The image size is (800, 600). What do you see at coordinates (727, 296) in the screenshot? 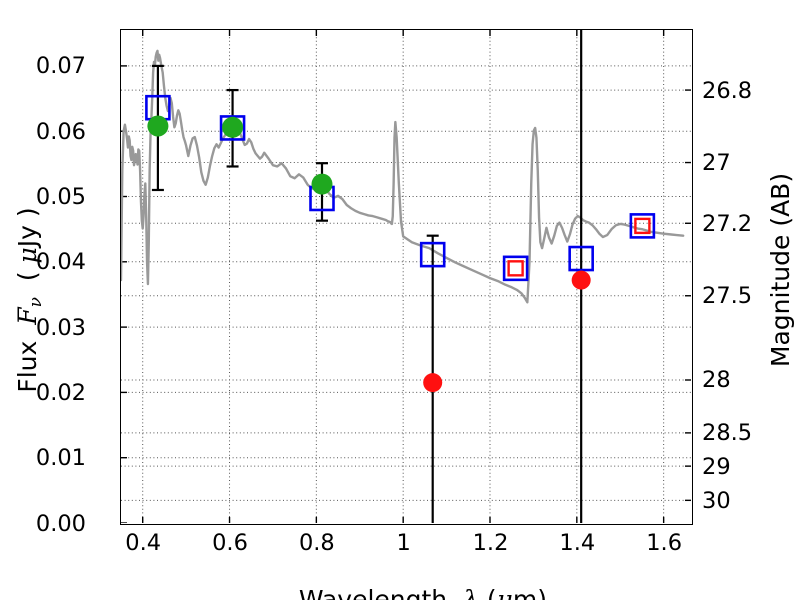
I see `y-tick-label-right: 27.5` at bounding box center [727, 296].